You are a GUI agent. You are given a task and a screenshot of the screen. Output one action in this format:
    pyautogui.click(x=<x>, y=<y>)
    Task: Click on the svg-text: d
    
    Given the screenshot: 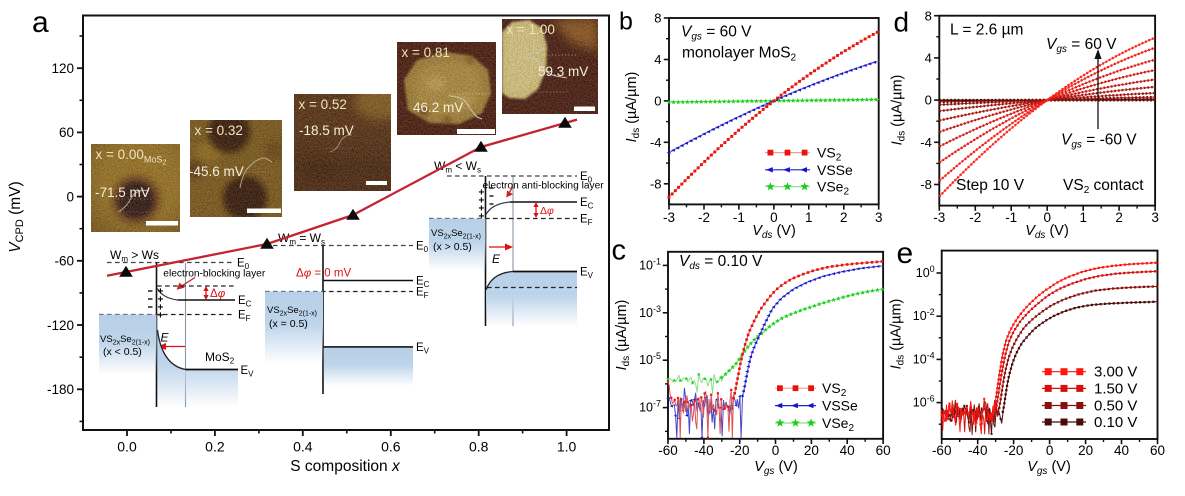 What is the action you would take?
    pyautogui.click(x=902, y=22)
    